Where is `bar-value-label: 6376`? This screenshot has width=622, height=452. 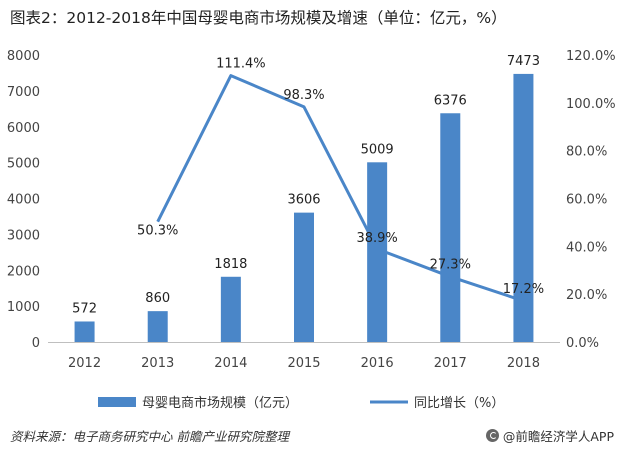
bar-value-label: 6376 is located at coordinates (450, 100).